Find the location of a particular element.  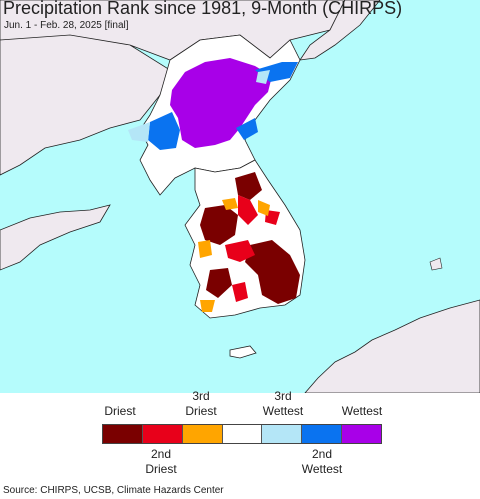

third-wettest-region is located at coordinates (199, 106).